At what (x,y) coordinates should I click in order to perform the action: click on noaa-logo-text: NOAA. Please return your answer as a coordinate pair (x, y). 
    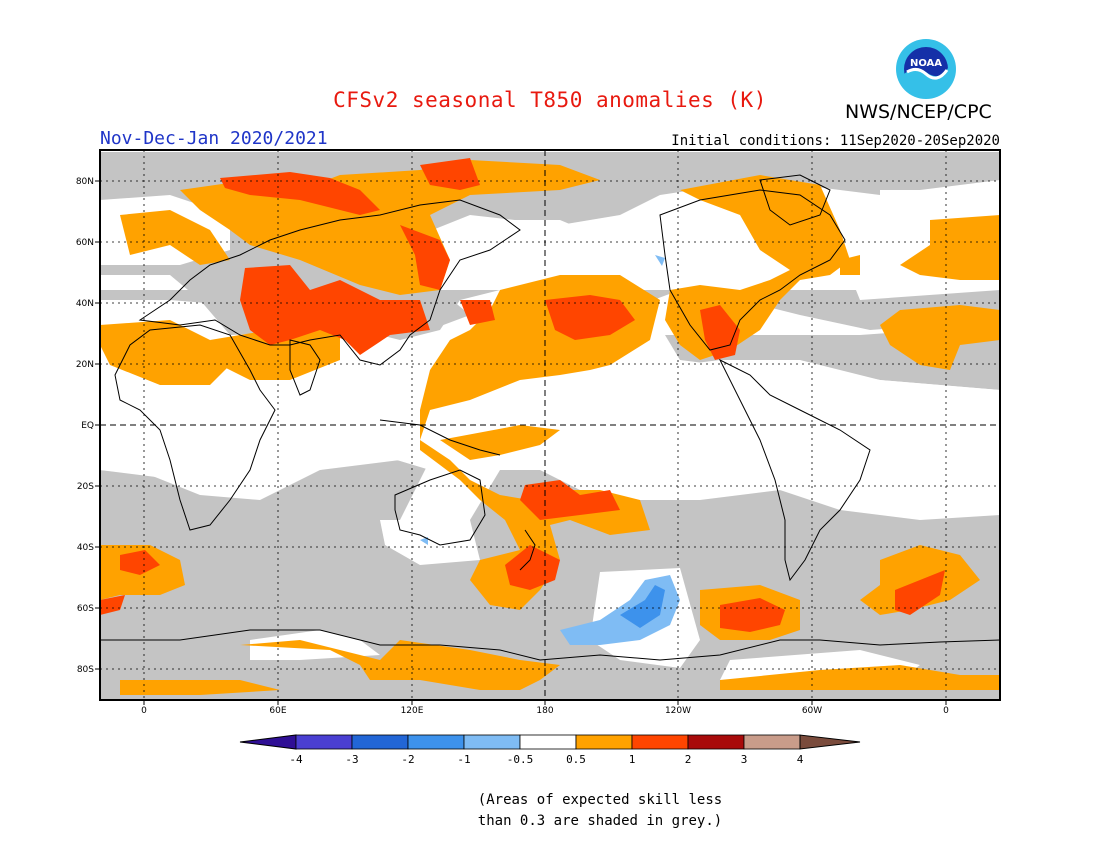
    Looking at the image, I should click on (926, 63).